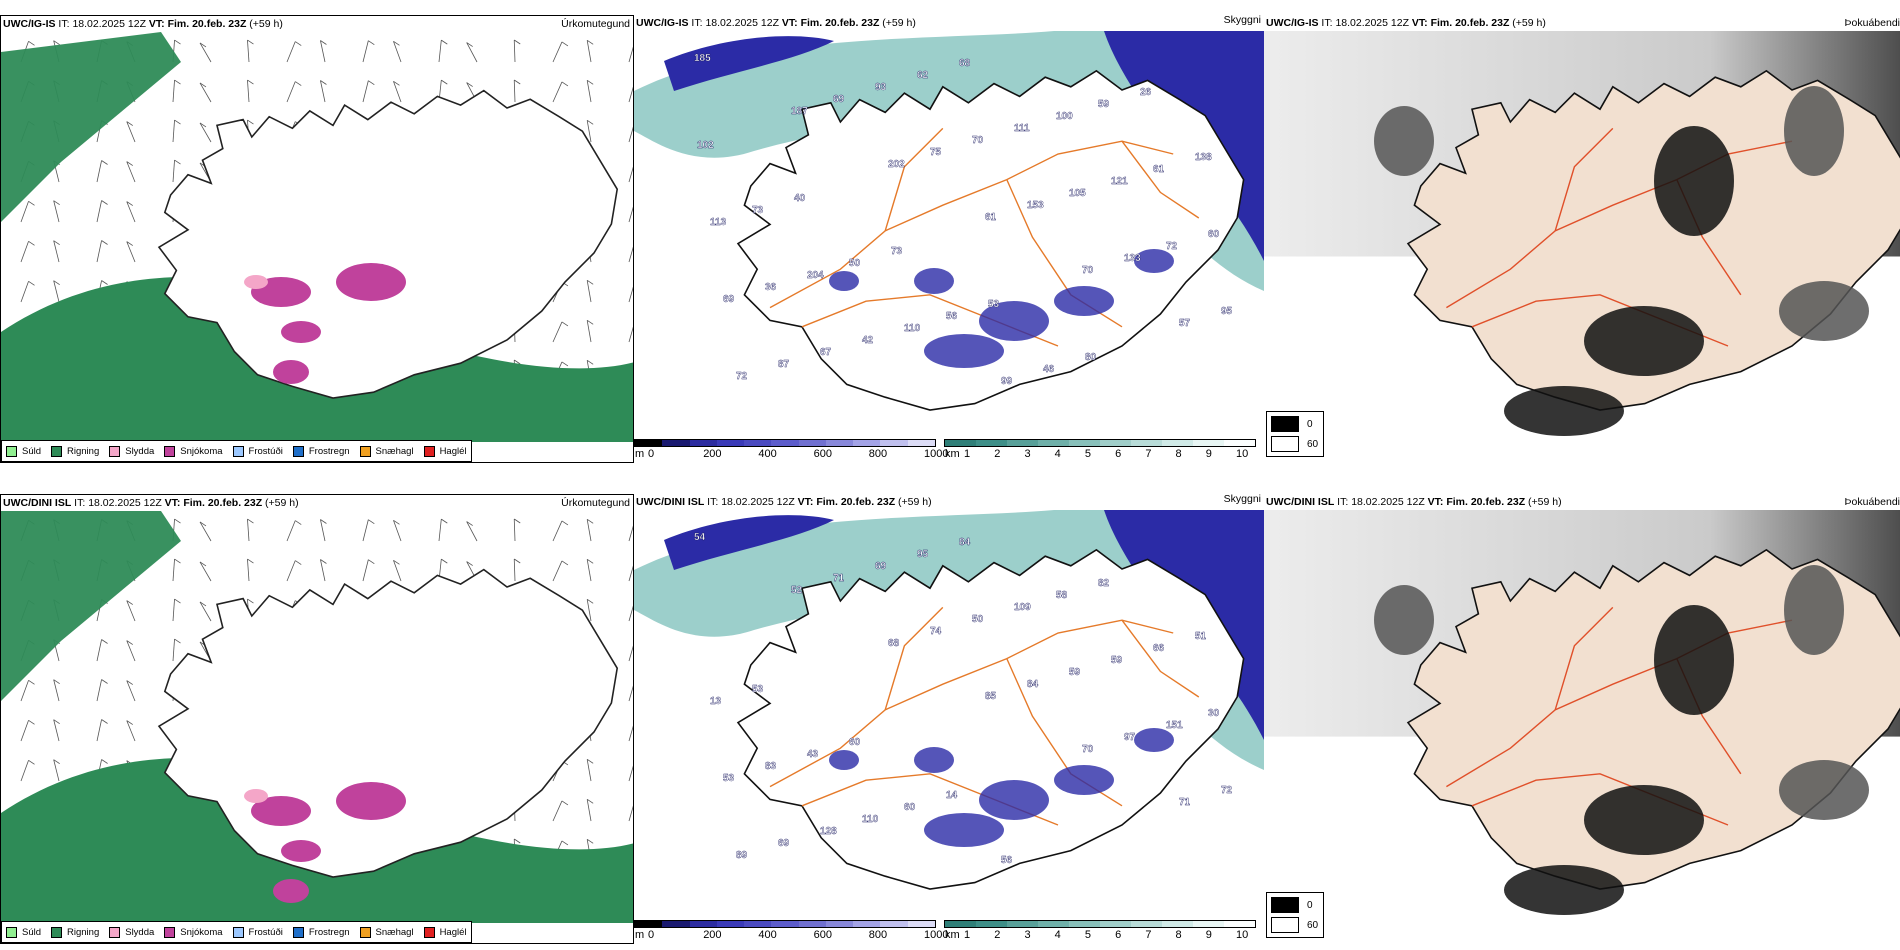 Image resolution: width=1900 pixels, height=950 pixels. I want to click on visibility-value-label: 67, so click(826, 352).